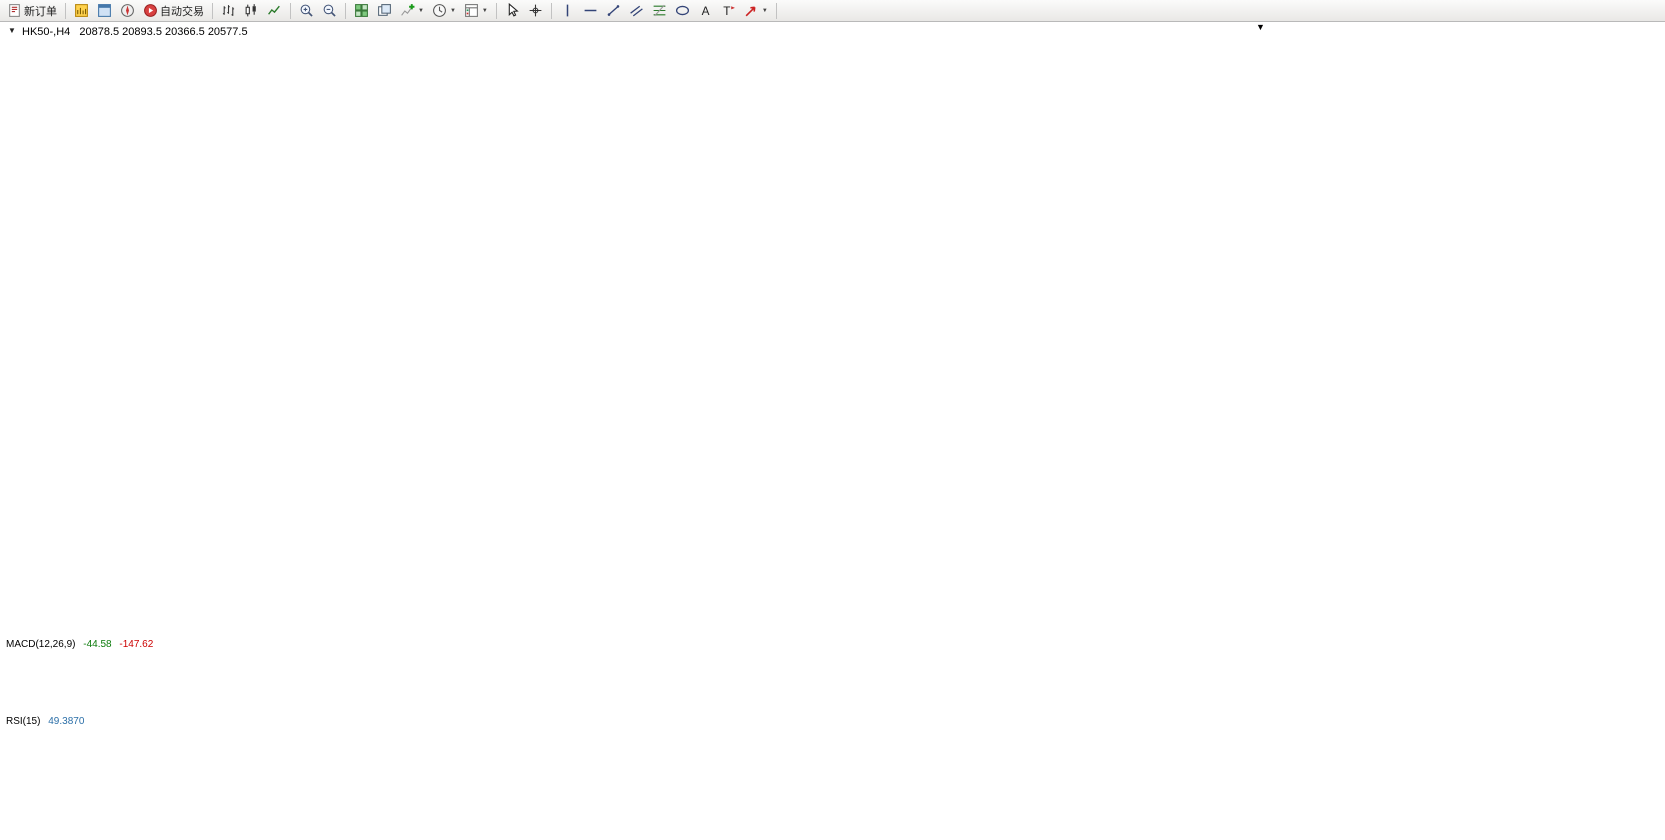 The width and height of the screenshot is (1665, 840). I want to click on shapes-button, so click(682, 10).